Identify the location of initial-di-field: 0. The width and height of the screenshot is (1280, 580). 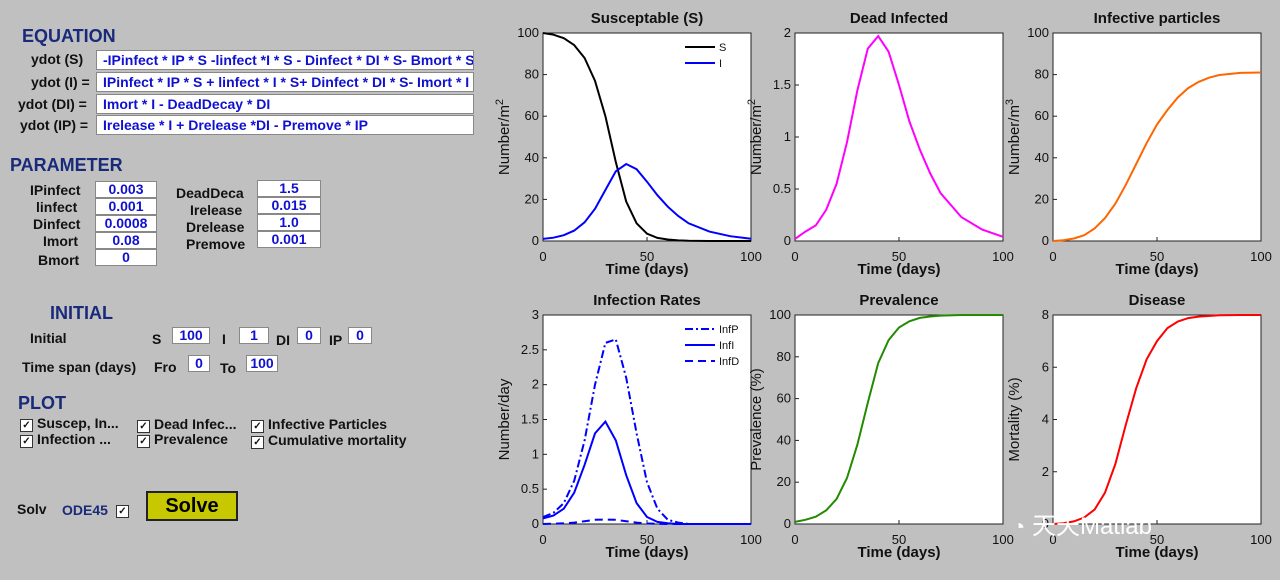
(309, 335).